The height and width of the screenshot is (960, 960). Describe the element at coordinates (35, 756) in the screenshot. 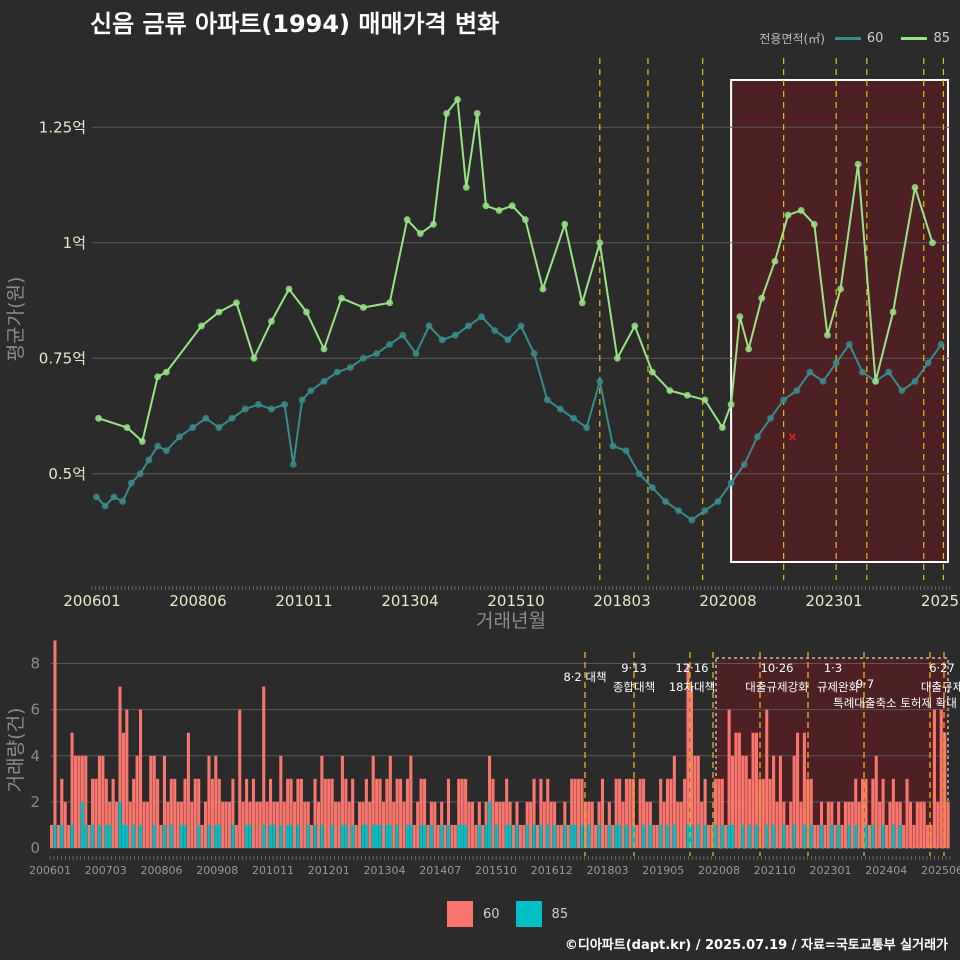

I see `y-tick-label: 4` at that location.